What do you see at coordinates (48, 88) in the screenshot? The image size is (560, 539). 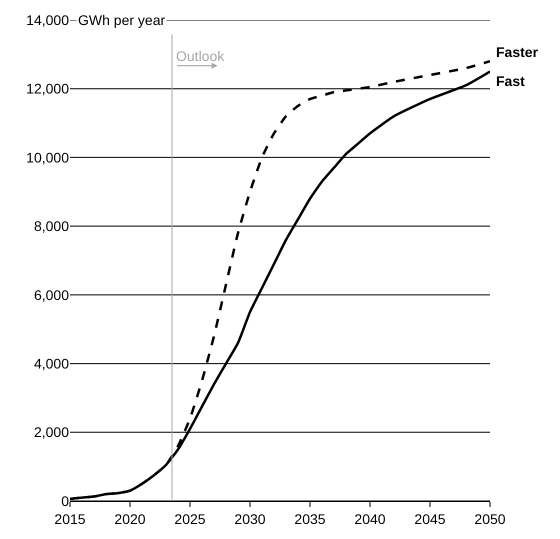 I see `y-tick-label: 12,000` at bounding box center [48, 88].